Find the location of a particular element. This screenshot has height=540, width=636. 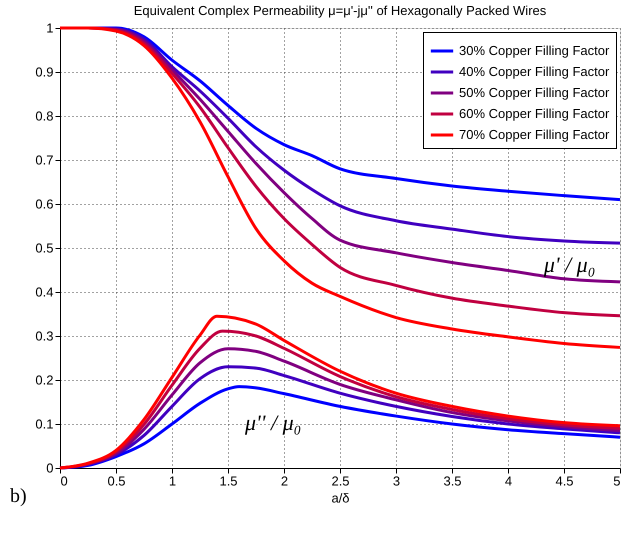

y-tick-label: 0.7 is located at coordinates (44, 160).